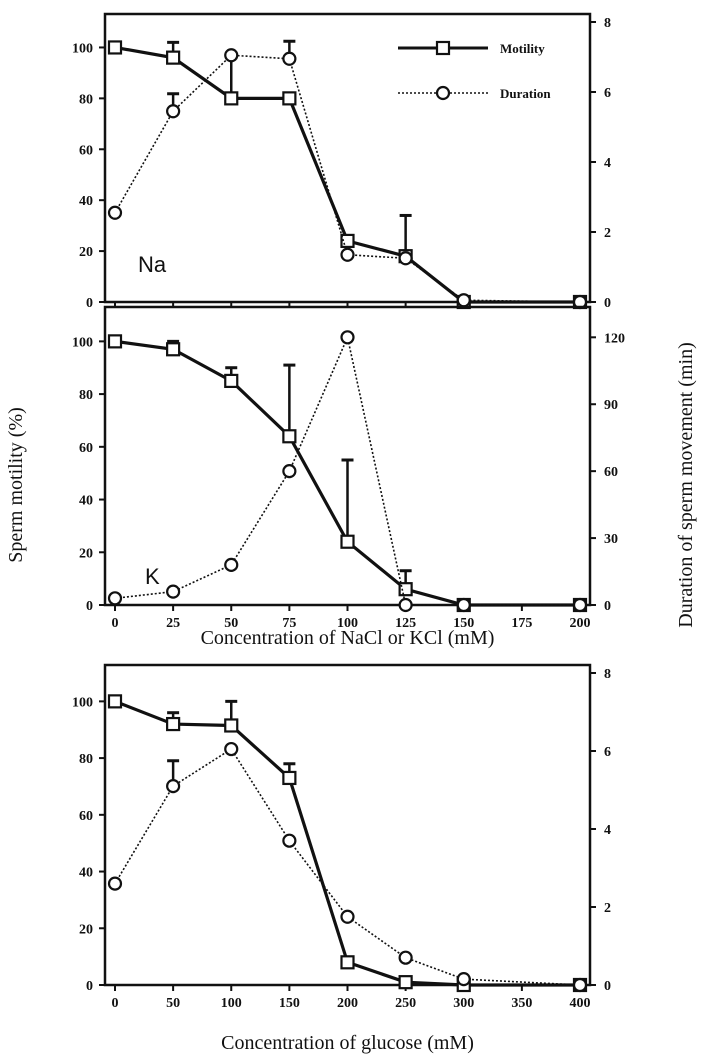  I want to click on x-tick-label: 75, so click(289, 623).